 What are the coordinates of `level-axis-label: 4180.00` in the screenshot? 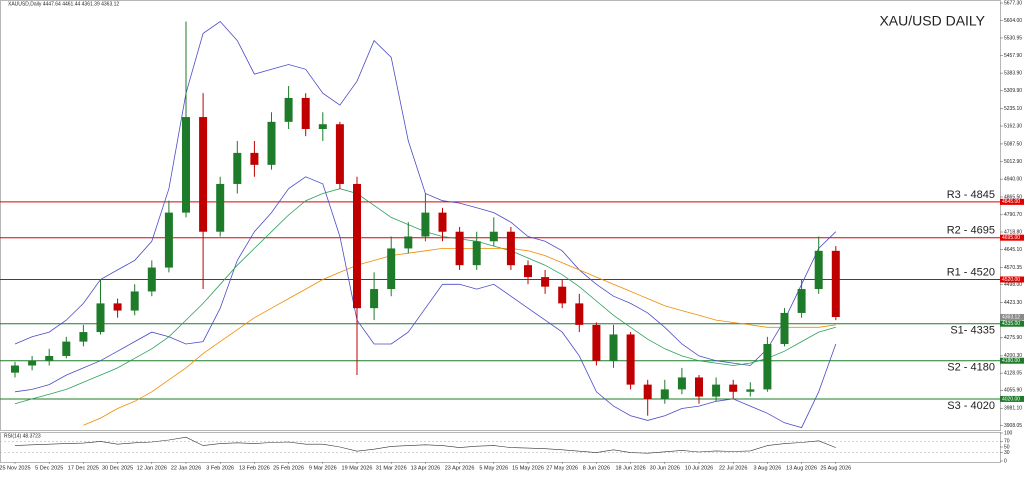 It's located at (1011, 361).